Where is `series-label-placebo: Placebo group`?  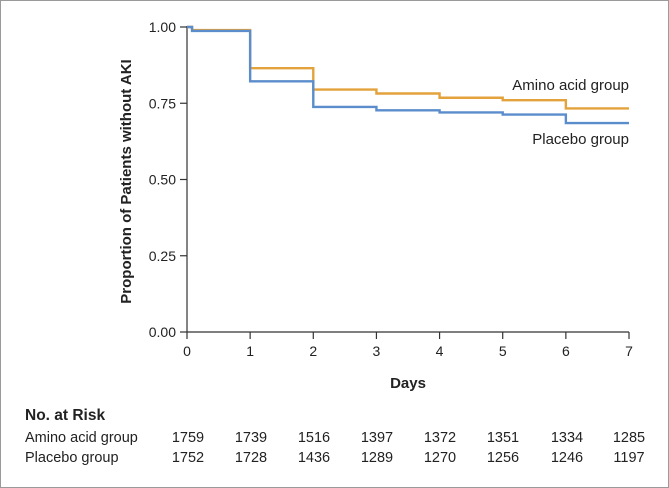 series-label-placebo: Placebo group is located at coordinates (580, 139).